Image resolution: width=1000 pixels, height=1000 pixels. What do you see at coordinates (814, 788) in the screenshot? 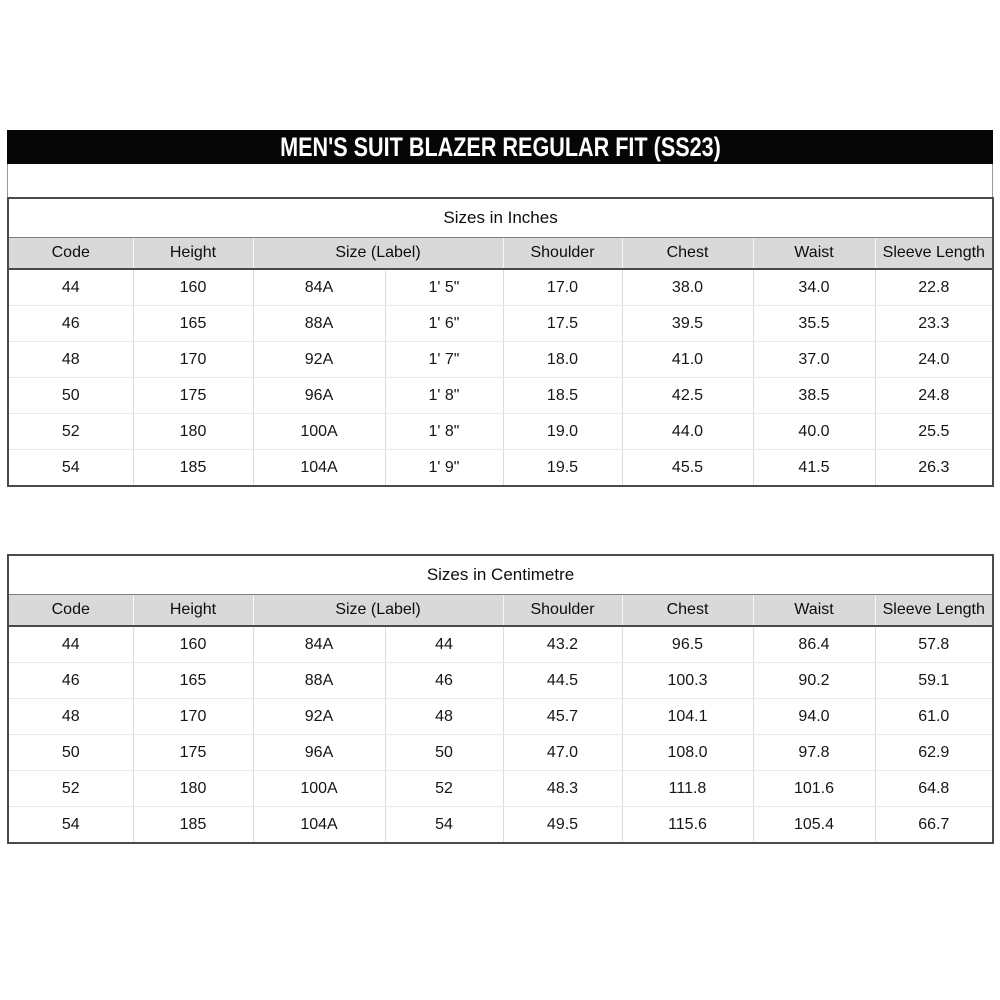
I see `table-cell: 101.6` at bounding box center [814, 788].